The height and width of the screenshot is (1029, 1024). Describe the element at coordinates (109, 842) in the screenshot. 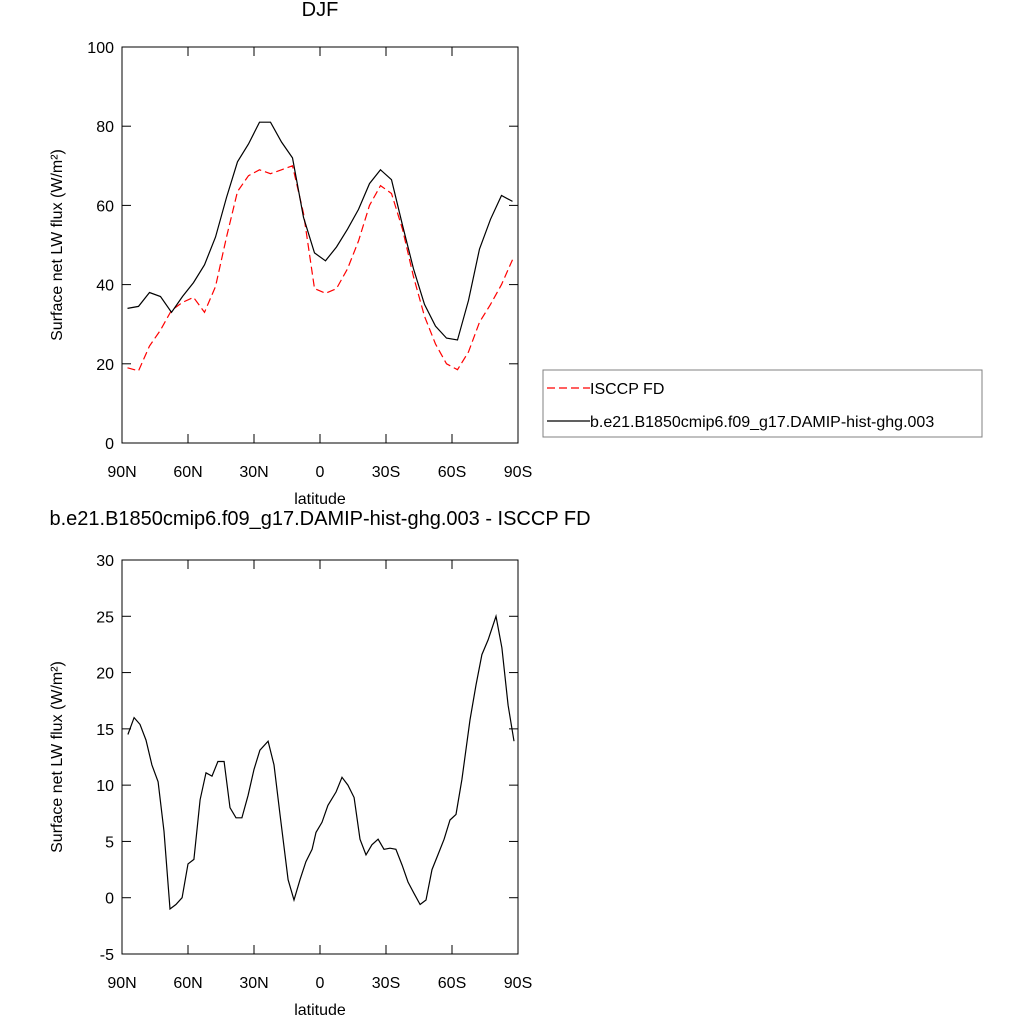

I see `y-tick-label: 5` at that location.